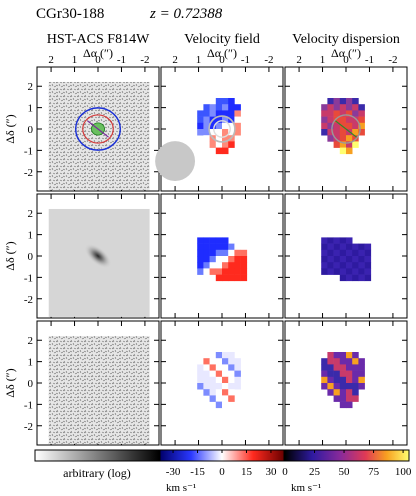  I want to click on redshift-label: z = 0.72388, so click(186, 14).